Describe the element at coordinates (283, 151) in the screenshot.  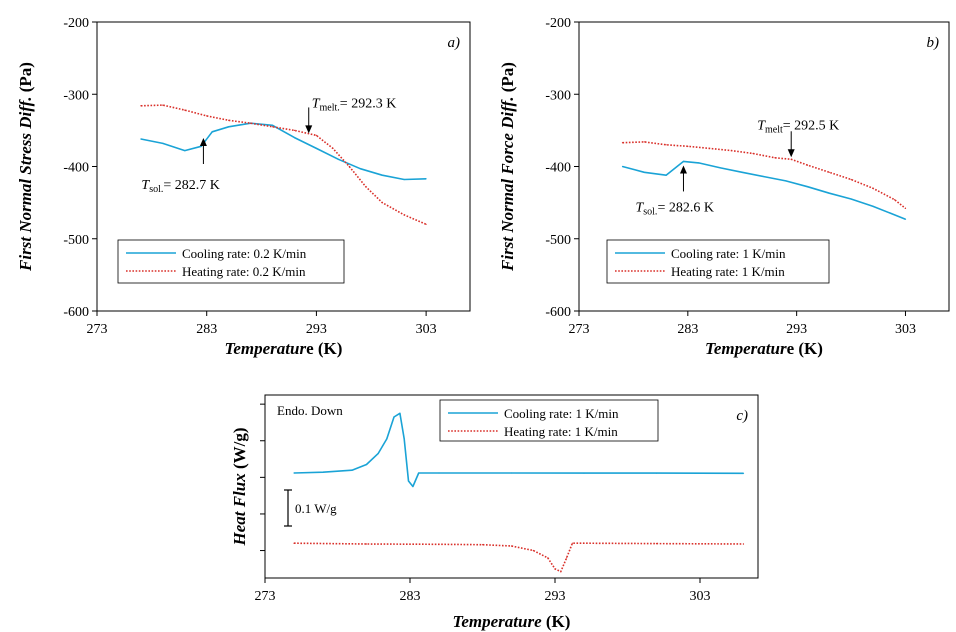
I see `series-line-cooling` at that location.